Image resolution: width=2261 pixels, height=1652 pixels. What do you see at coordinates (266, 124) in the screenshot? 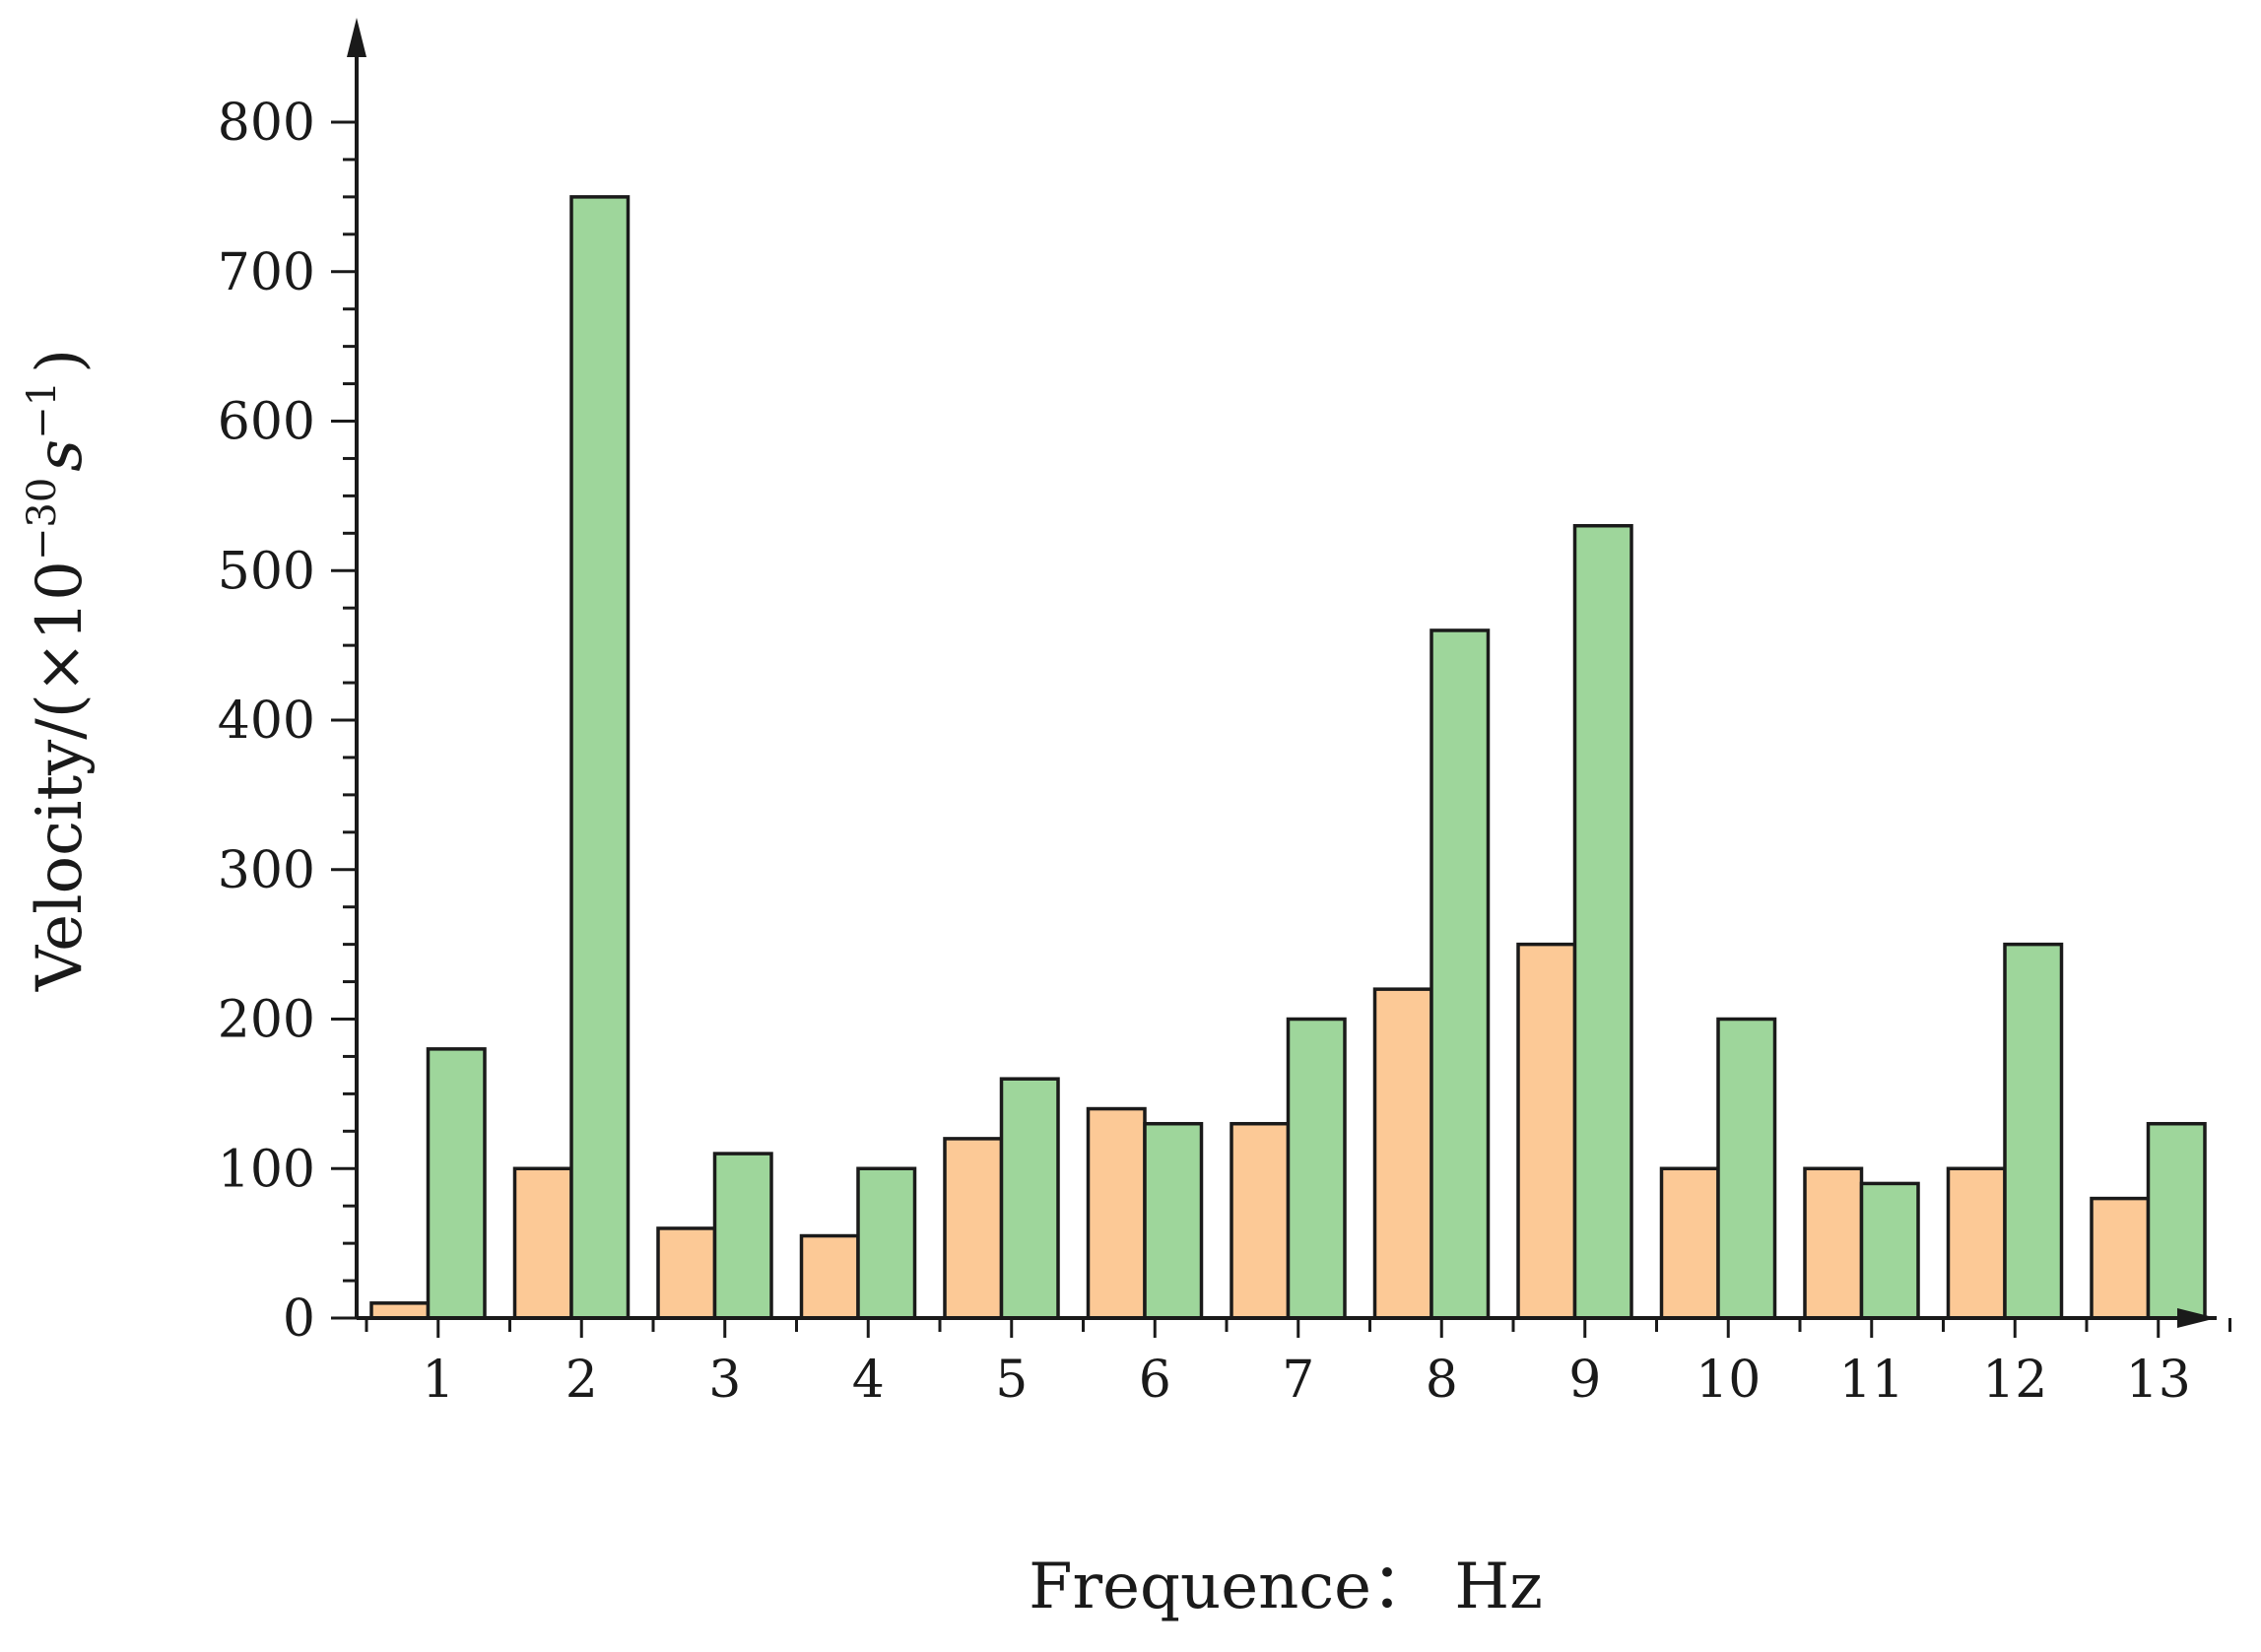
I see `y-tick-label-800: 800` at bounding box center [266, 124].